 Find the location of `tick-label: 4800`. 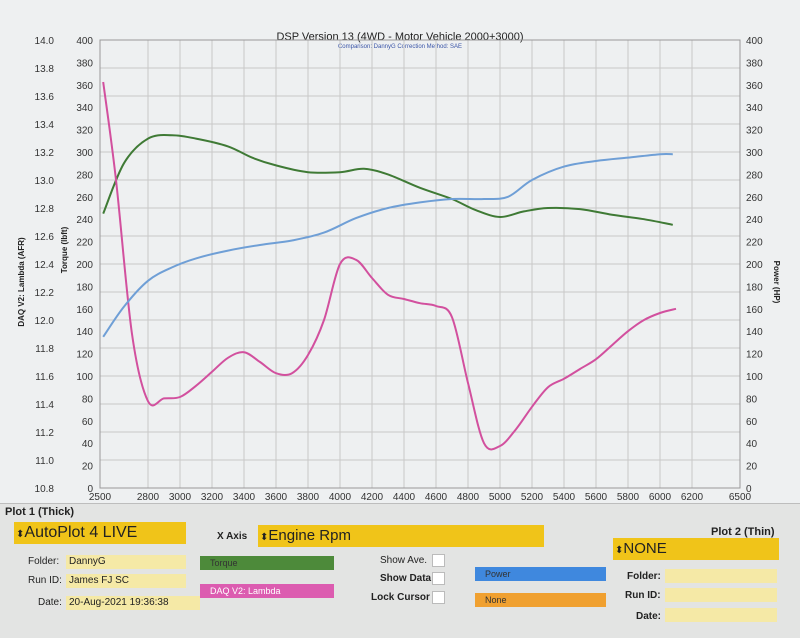

tick-label: 4800 is located at coordinates (468, 497).